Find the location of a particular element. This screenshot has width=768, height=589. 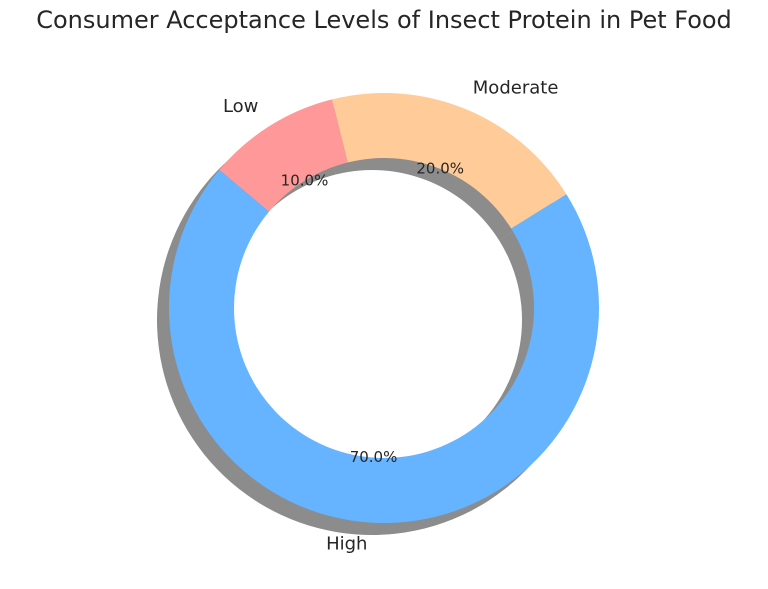

percent-label-moderate: 20.0% is located at coordinates (440, 168).